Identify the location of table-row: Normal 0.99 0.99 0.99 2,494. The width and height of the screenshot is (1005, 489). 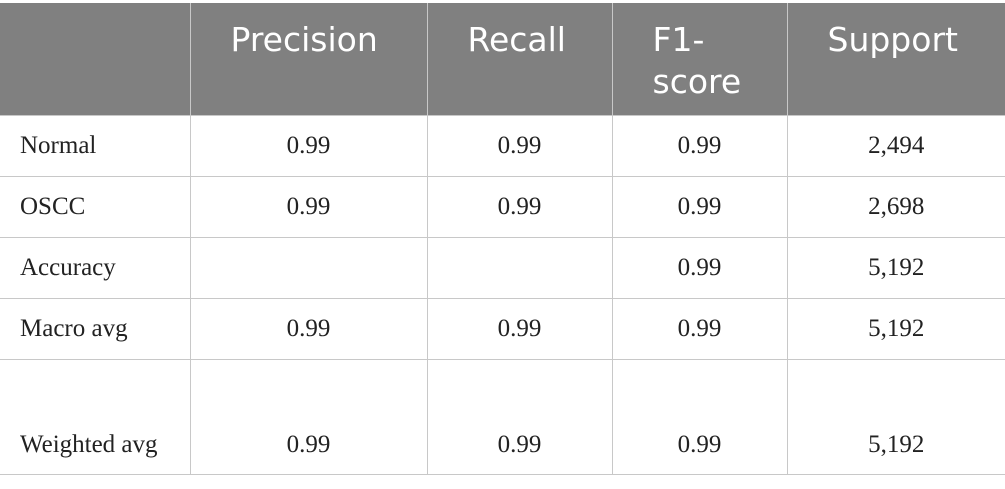
(502, 146).